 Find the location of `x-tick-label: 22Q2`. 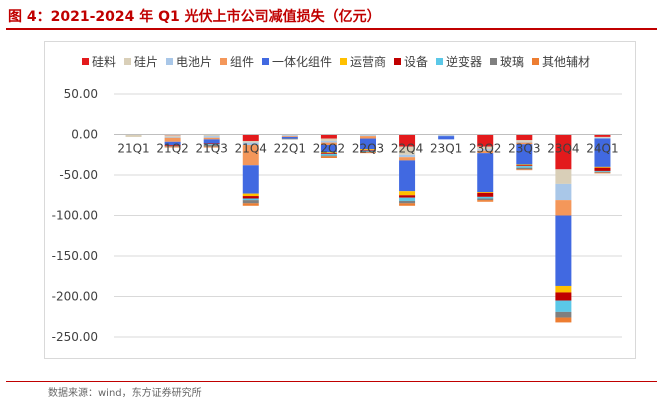

x-tick-label: 22Q2 is located at coordinates (329, 149).